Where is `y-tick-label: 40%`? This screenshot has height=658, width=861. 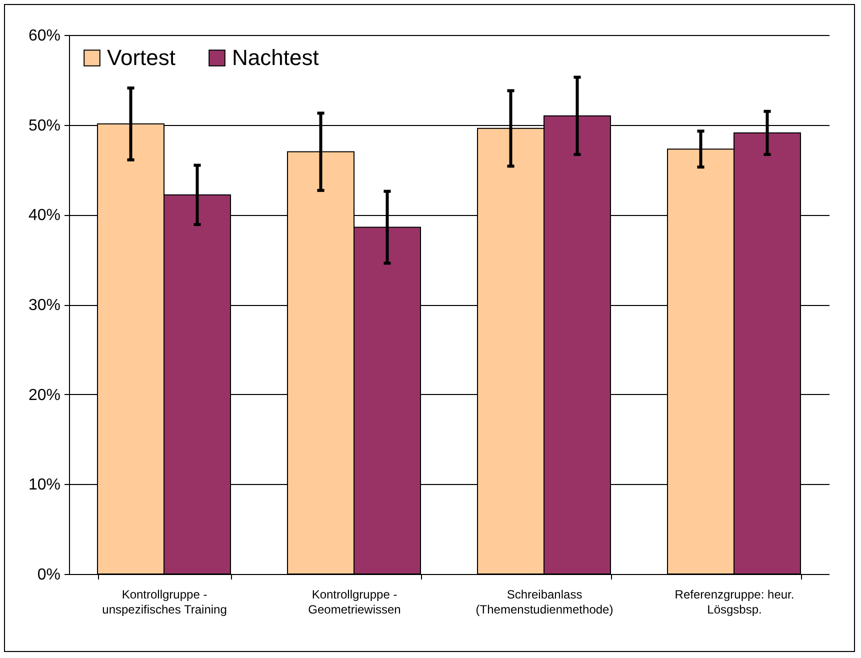 y-tick-label: 40% is located at coordinates (44, 215).